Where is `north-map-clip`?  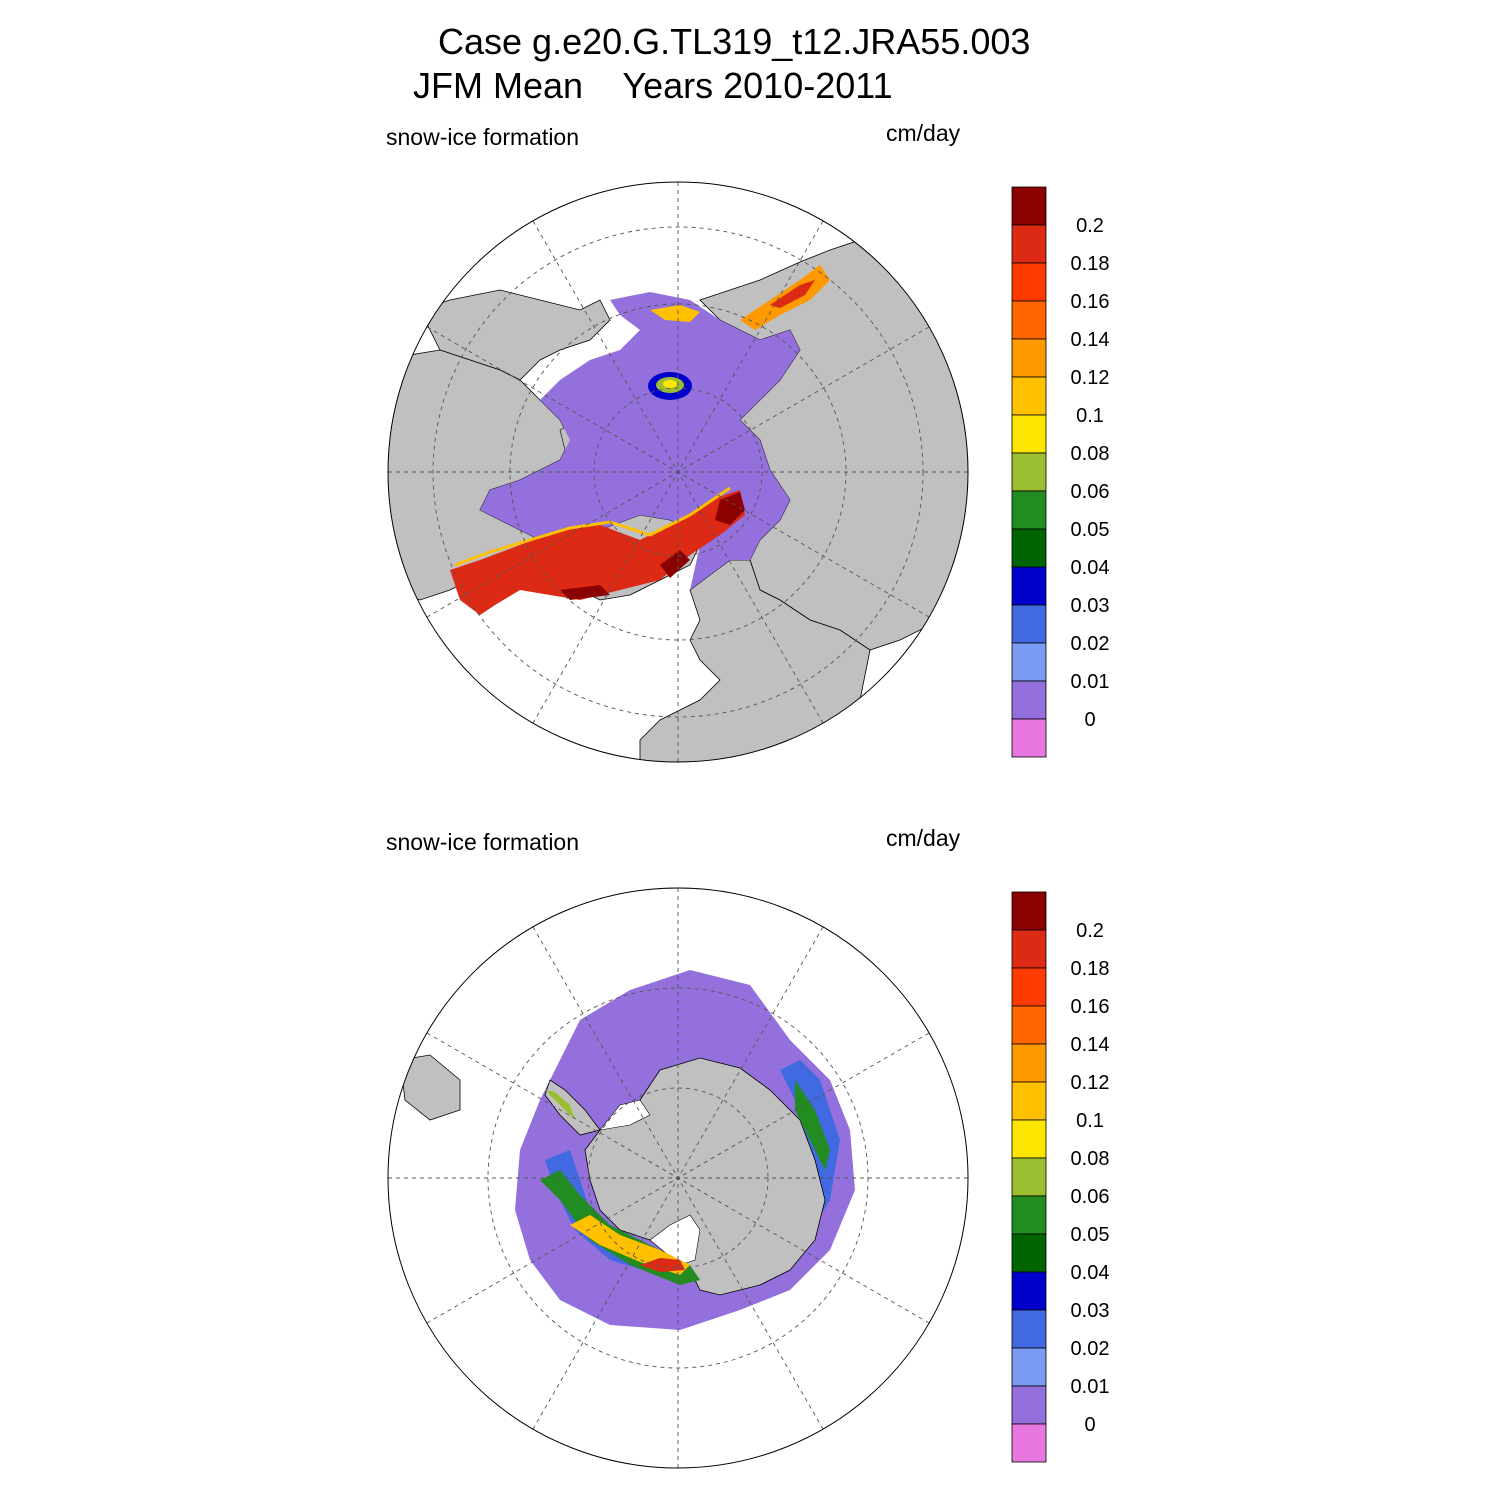 north-map-clip is located at coordinates (678, 500).